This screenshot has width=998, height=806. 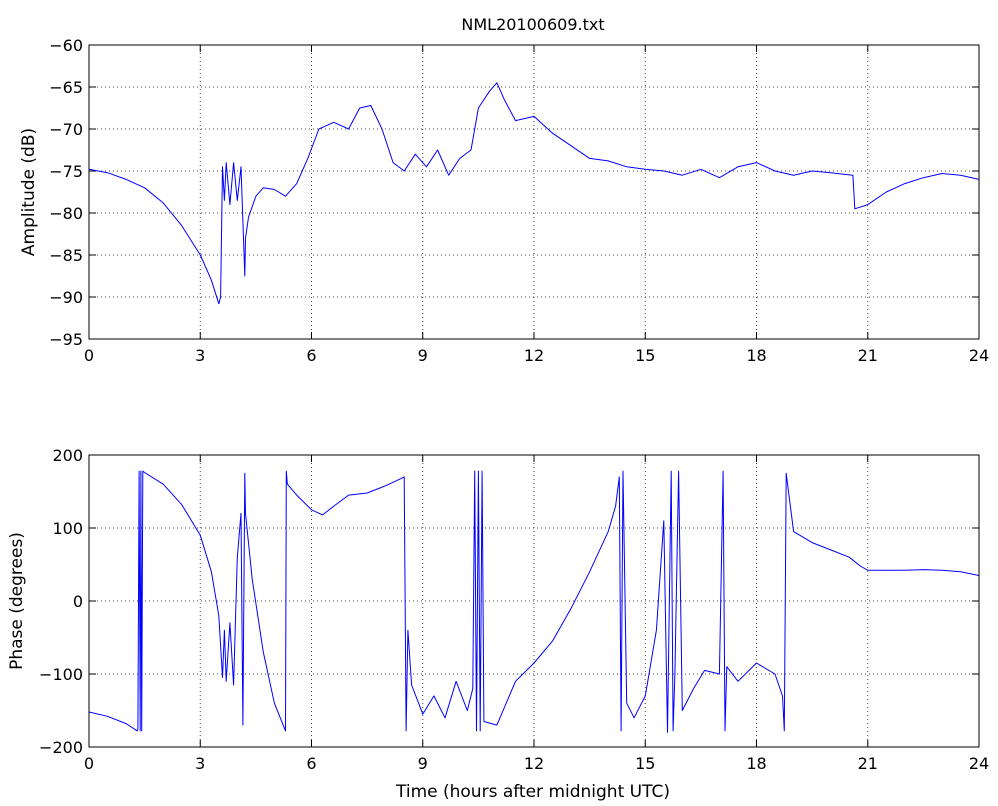 What do you see at coordinates (67, 455) in the screenshot?
I see `y-tick-label: 200` at bounding box center [67, 455].